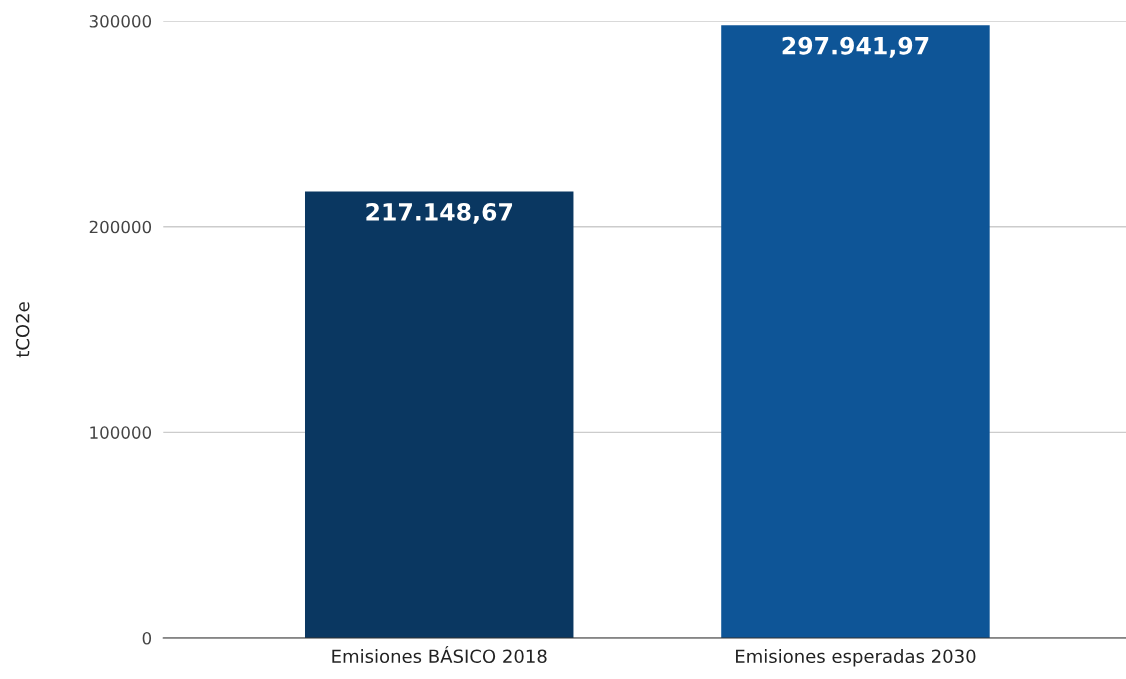 The image size is (1126, 679). I want to click on x-tick-label: Emisiones esperadas 2030, so click(856, 658).